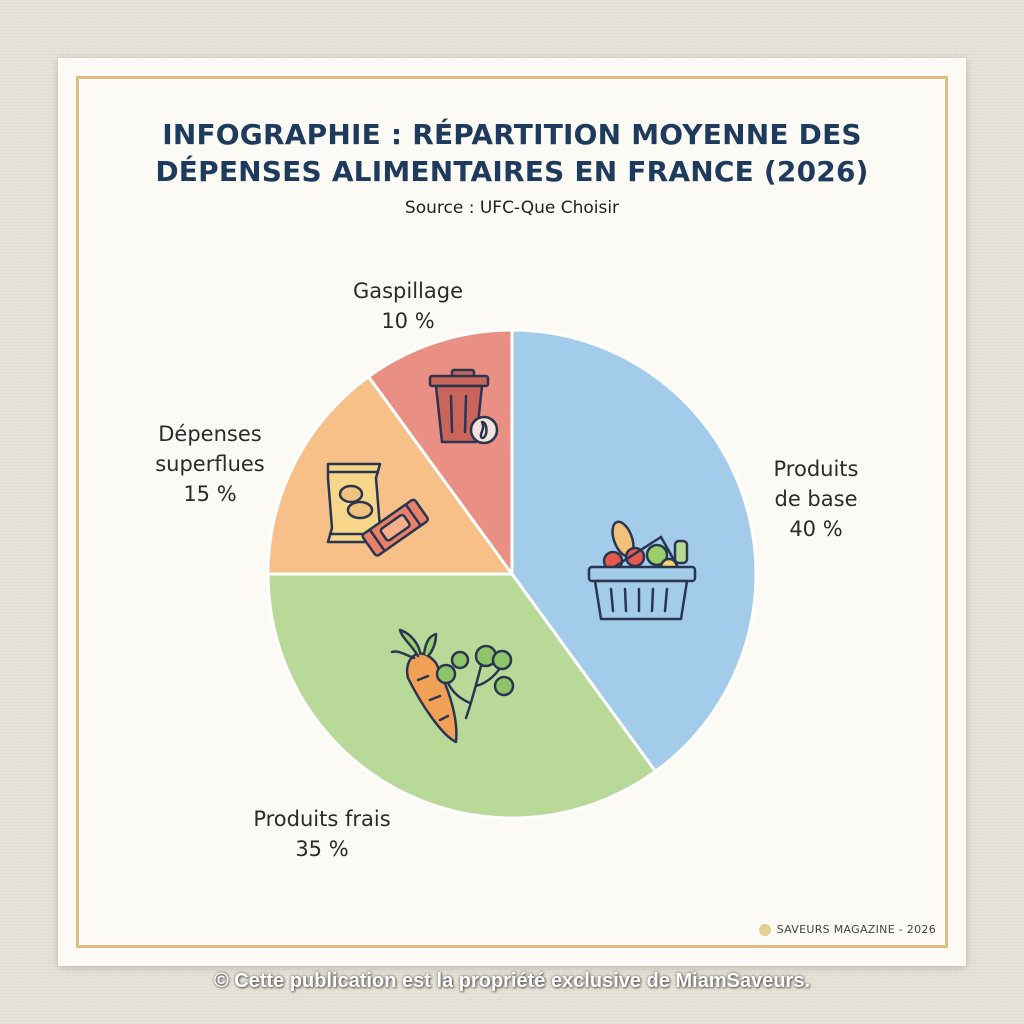 The height and width of the screenshot is (1024, 1024). I want to click on publisher-text: SAVEURS MAGAZINE - 2026, so click(856, 929).